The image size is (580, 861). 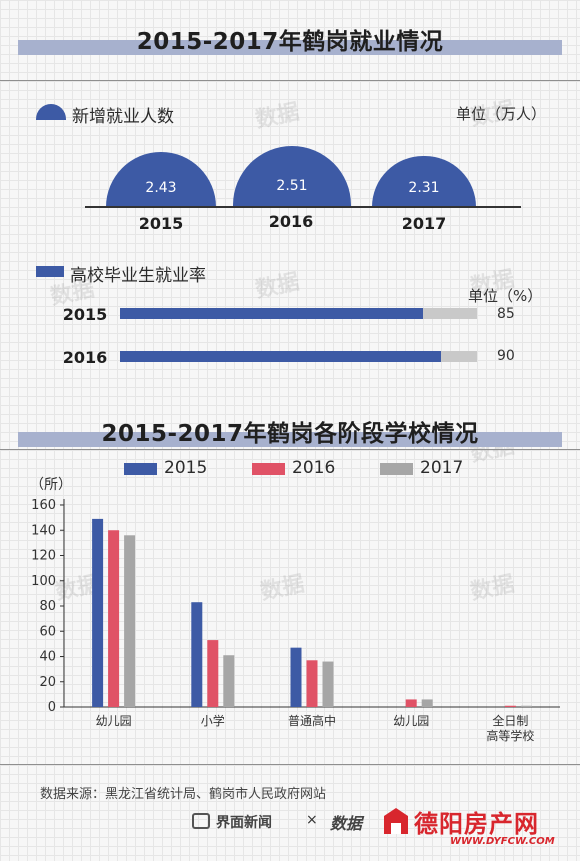 I want to click on category-label: 高等学校, so click(x=510, y=735).